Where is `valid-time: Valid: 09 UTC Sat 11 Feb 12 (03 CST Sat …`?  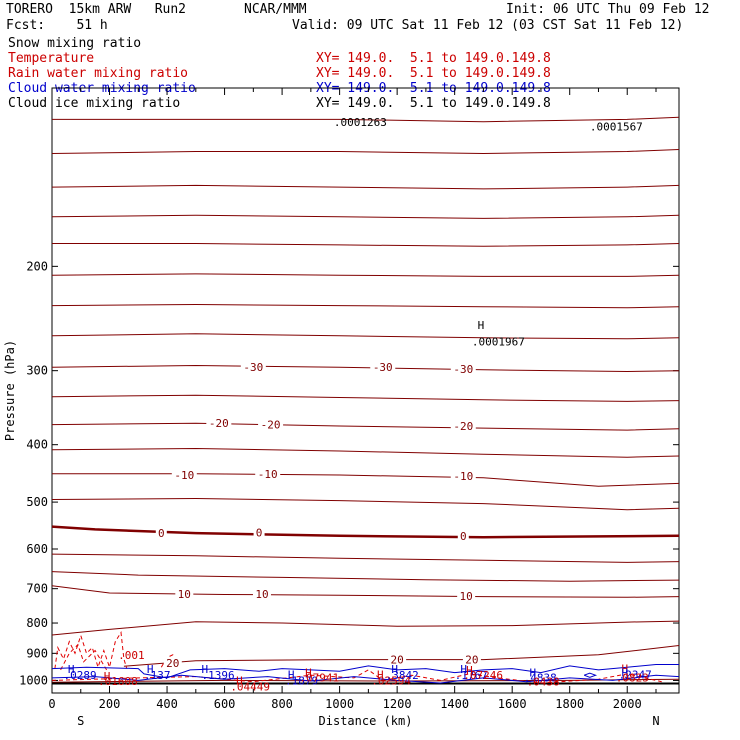
valid-time: Valid: 09 UTC Sat 11 Feb 12 (03 CST Sat … is located at coordinates (488, 25).